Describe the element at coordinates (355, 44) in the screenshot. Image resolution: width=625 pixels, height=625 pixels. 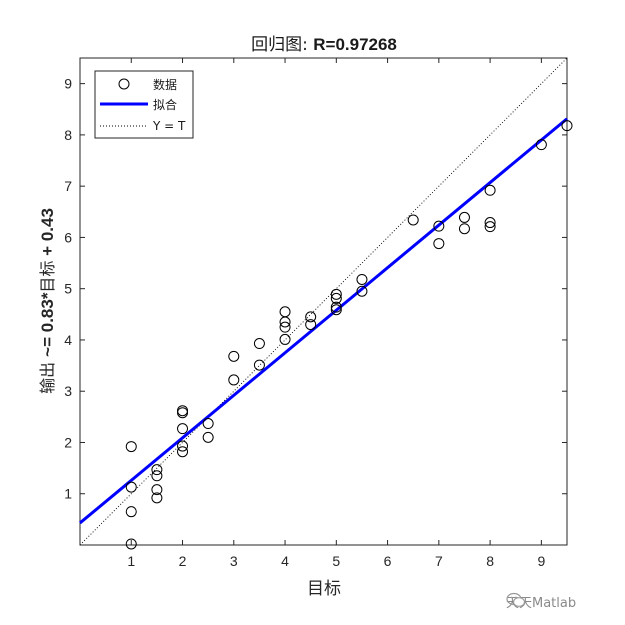
I see `chart-title-value: R=0.97268` at that location.